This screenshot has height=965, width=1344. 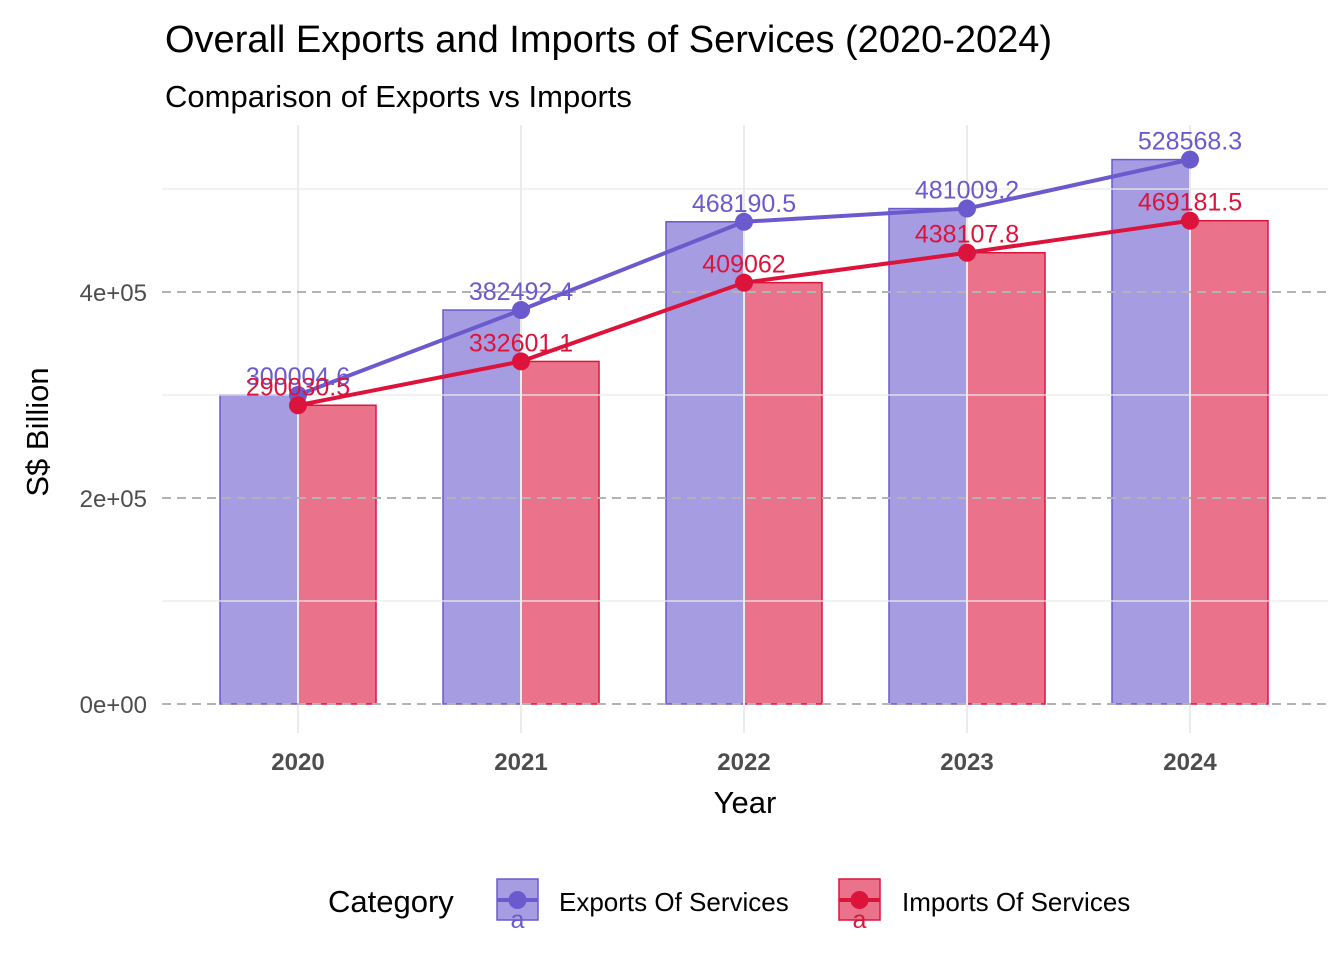 What do you see at coordinates (966, 762) in the screenshot?
I see `x-tick-label: 2023` at bounding box center [966, 762].